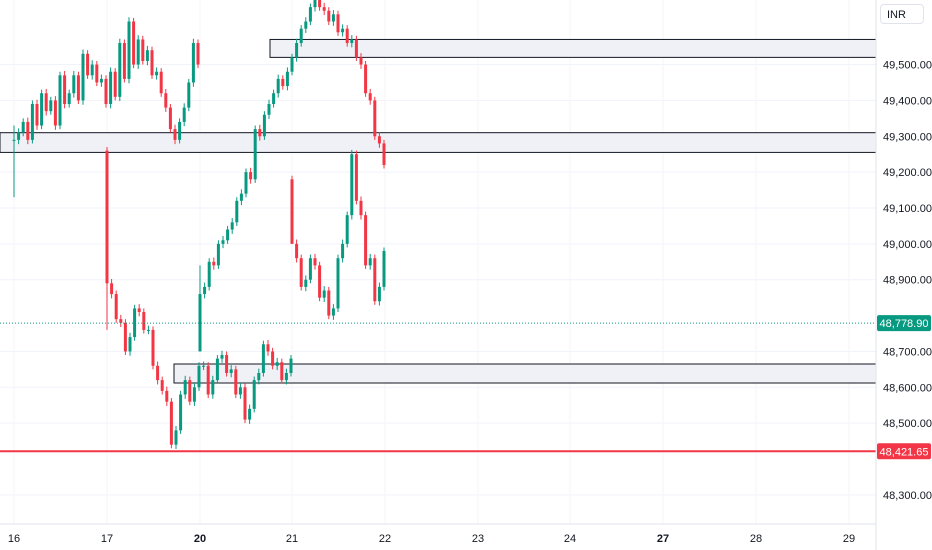 This screenshot has width=932, height=550. What do you see at coordinates (902, 14) in the screenshot?
I see `currency-selector: INR` at bounding box center [902, 14].